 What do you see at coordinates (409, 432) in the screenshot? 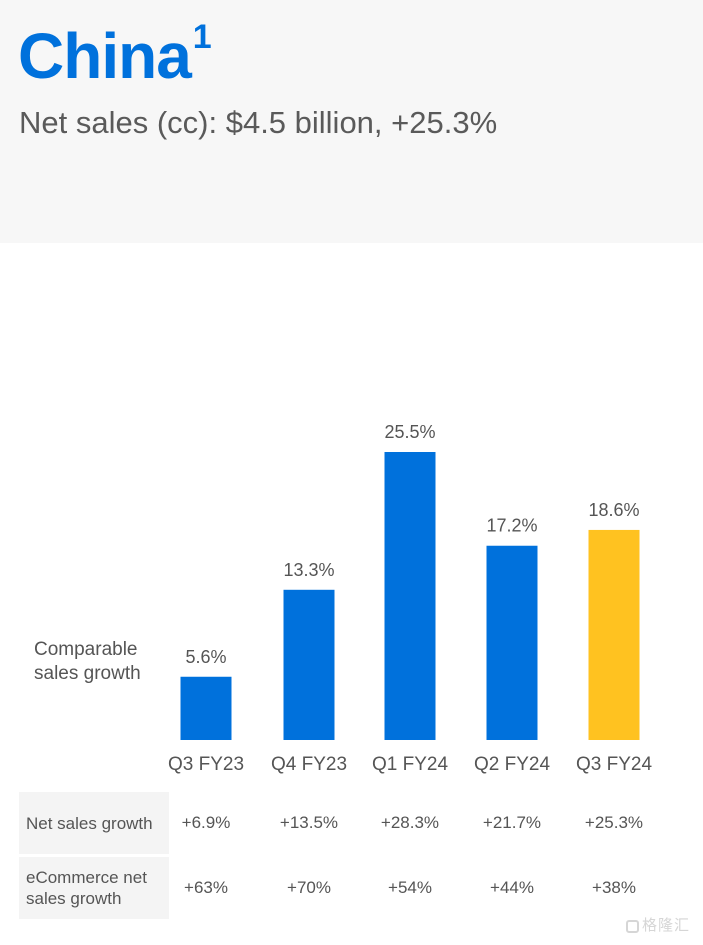
I see `data-label: 25.5%` at bounding box center [409, 432].